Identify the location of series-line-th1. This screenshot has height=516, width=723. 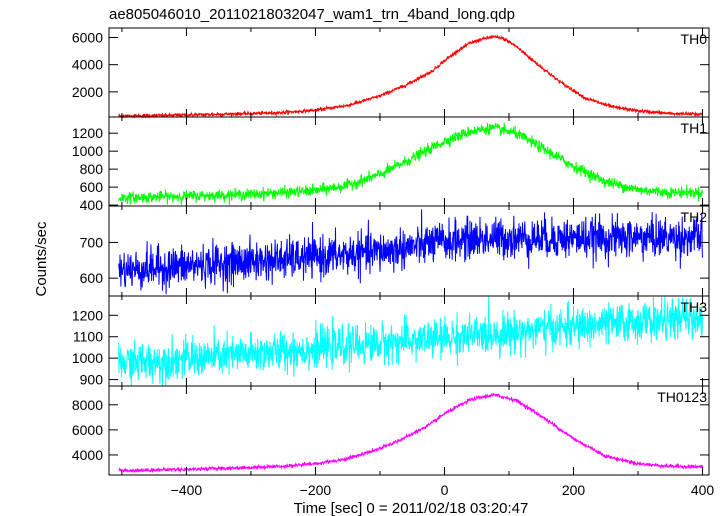
(410, 164).